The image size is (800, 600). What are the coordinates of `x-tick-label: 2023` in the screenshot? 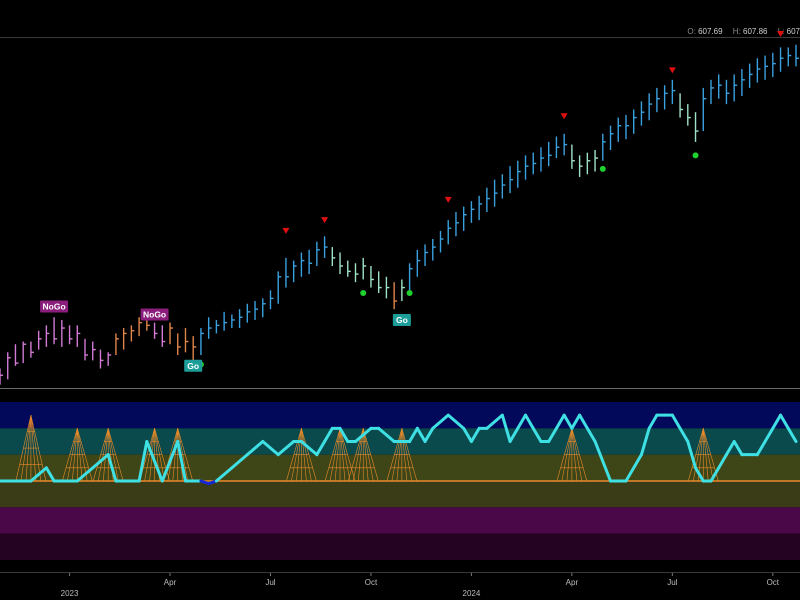 It's located at (70, 593).